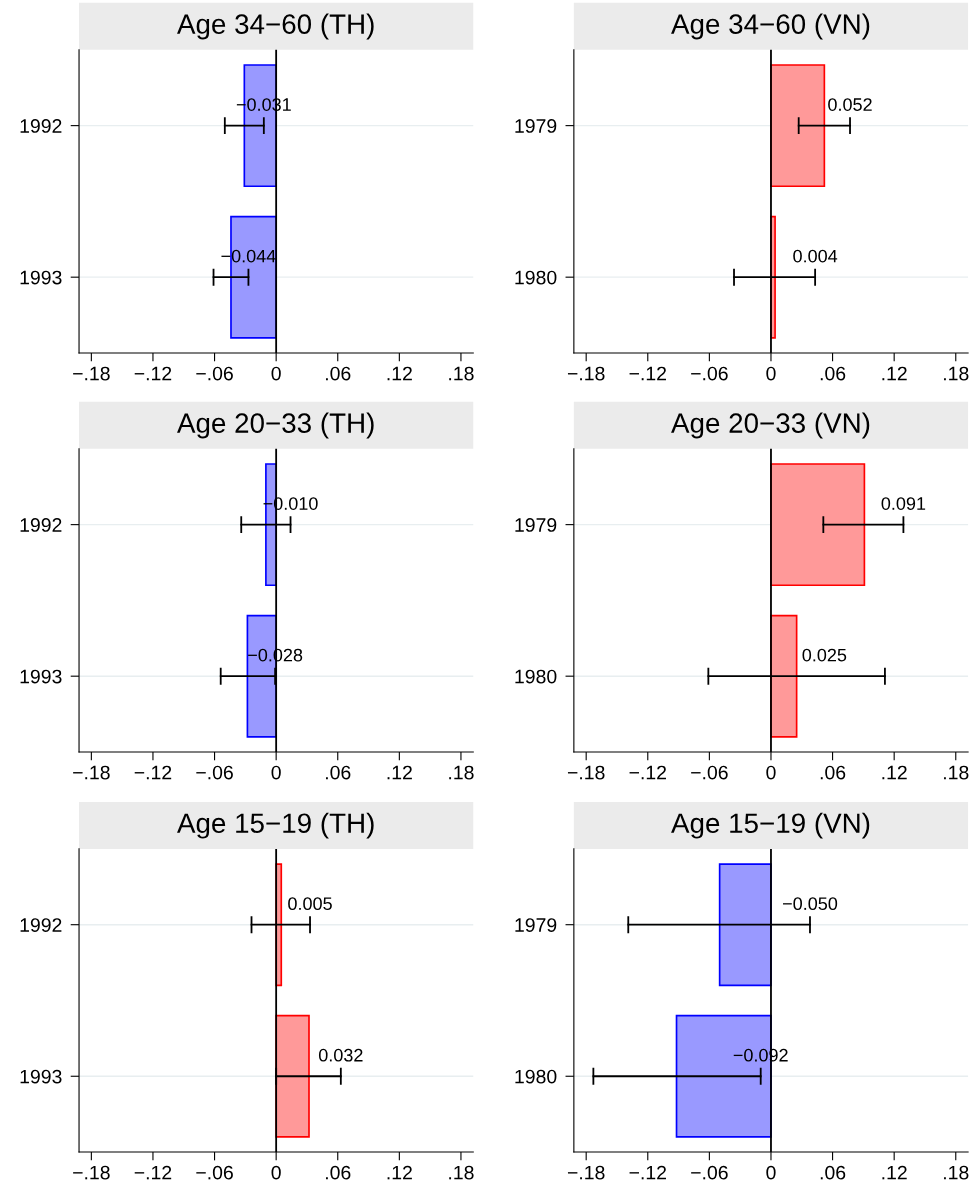 The height and width of the screenshot is (1184, 971). Describe the element at coordinates (903, 503) in the screenshot. I see `data-label: 0.091` at that location.